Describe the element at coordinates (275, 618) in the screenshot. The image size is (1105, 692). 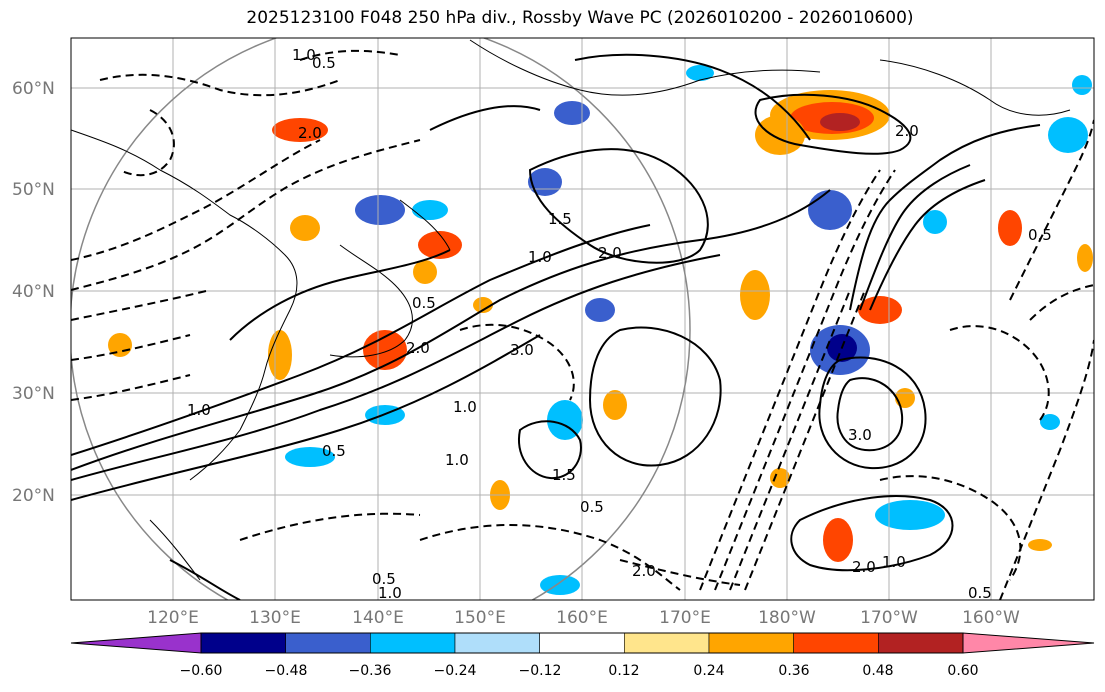
I see `lon-label: 130°E` at that location.